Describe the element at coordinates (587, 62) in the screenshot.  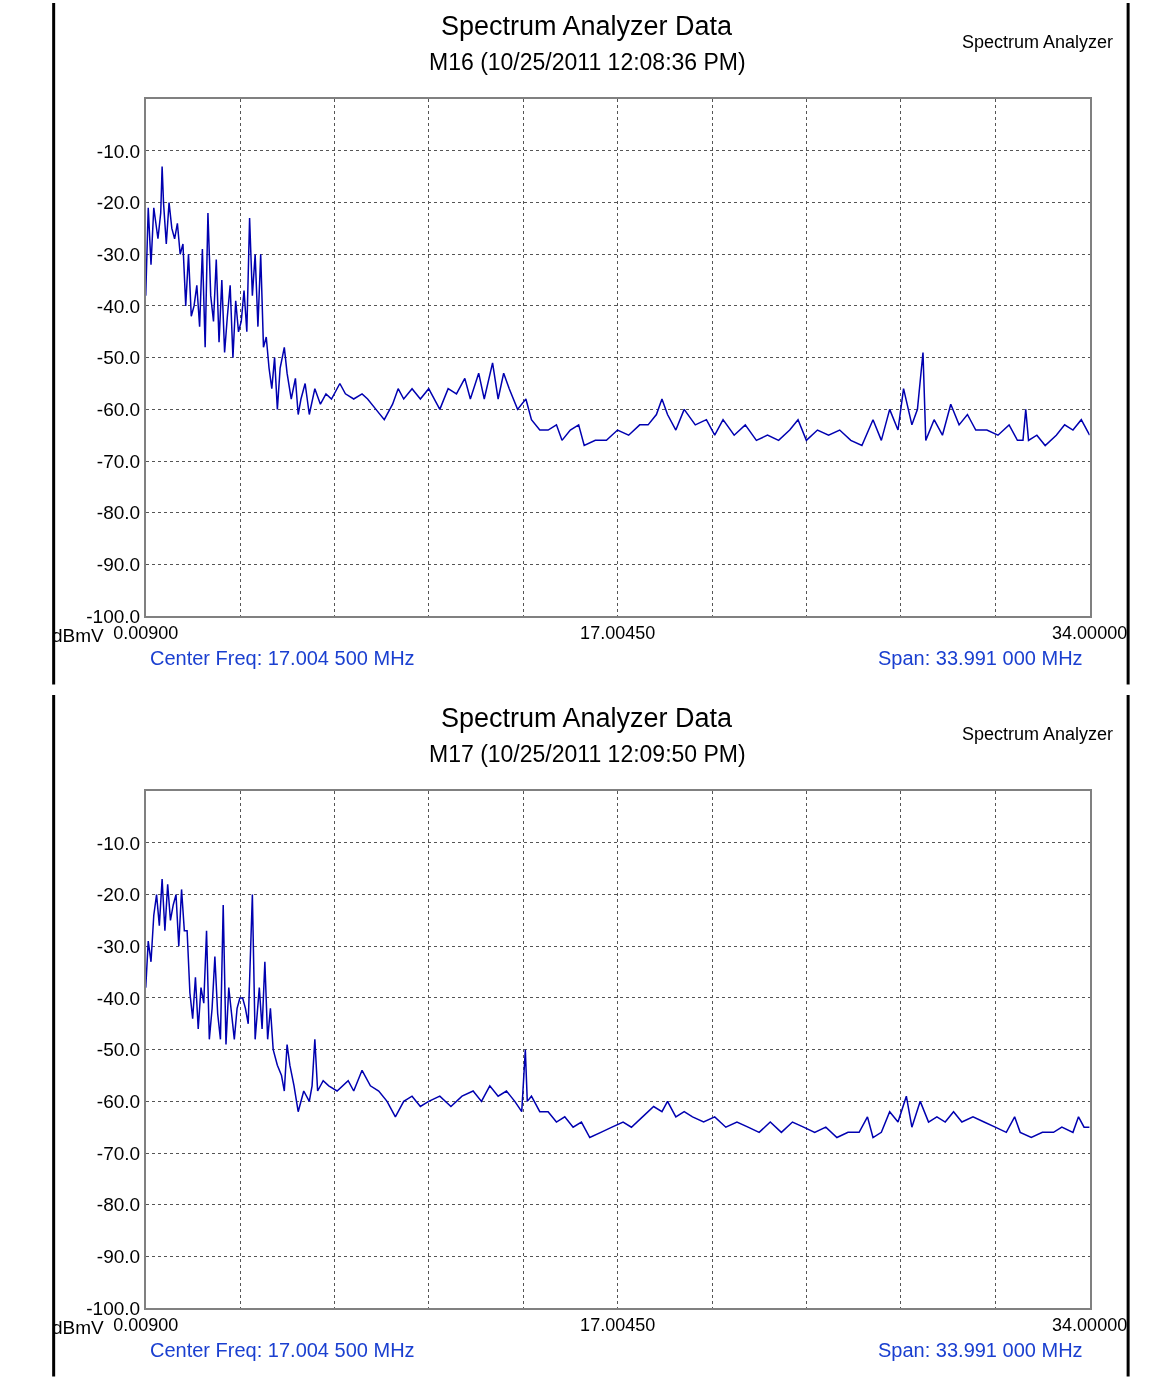
I see `chart-subtitle: M16 (10/25/2011 12:08:36 PM)` at that location.